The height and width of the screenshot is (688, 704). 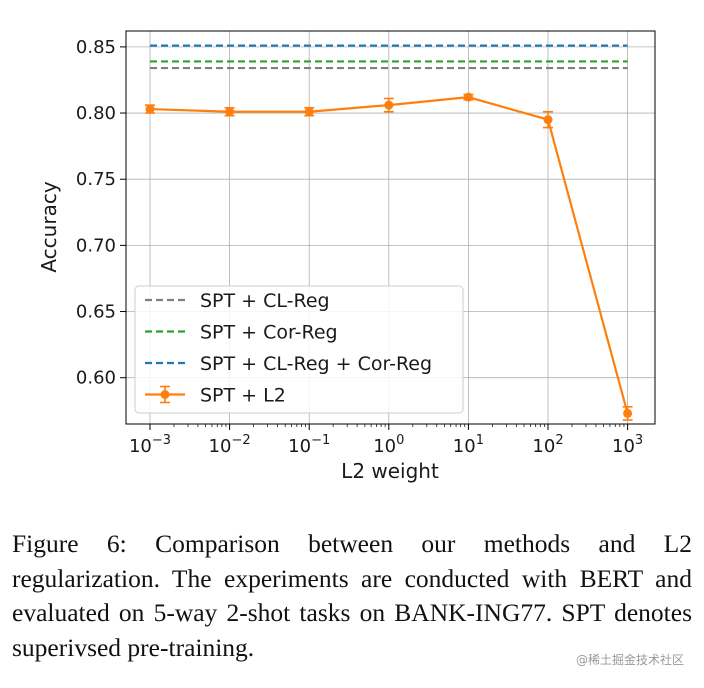 I want to click on y-tick-label: 0.65, so click(x=96, y=312).